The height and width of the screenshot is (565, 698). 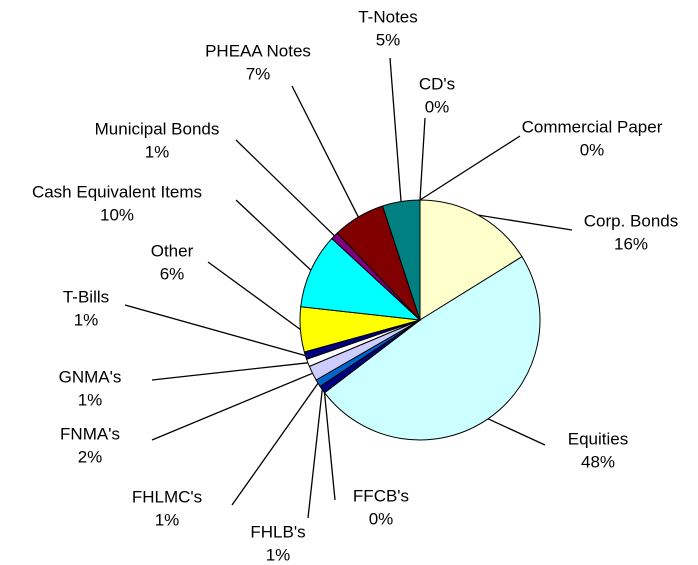 What do you see at coordinates (117, 214) in the screenshot?
I see `slice-value-label: 10%` at bounding box center [117, 214].